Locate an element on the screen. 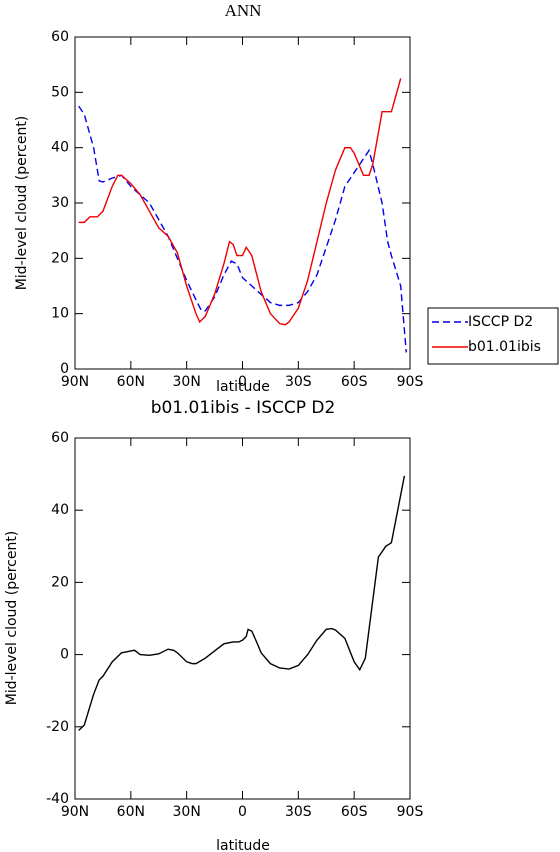 The height and width of the screenshot is (852, 560). chart-title: ANN is located at coordinates (243, 10).